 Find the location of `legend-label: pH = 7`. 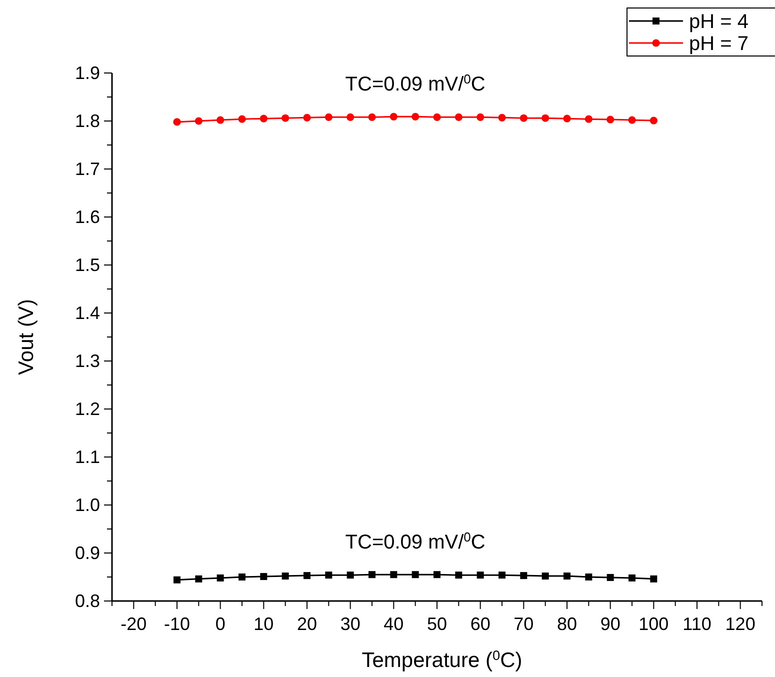

legend-label: pH = 7 is located at coordinates (718, 44).